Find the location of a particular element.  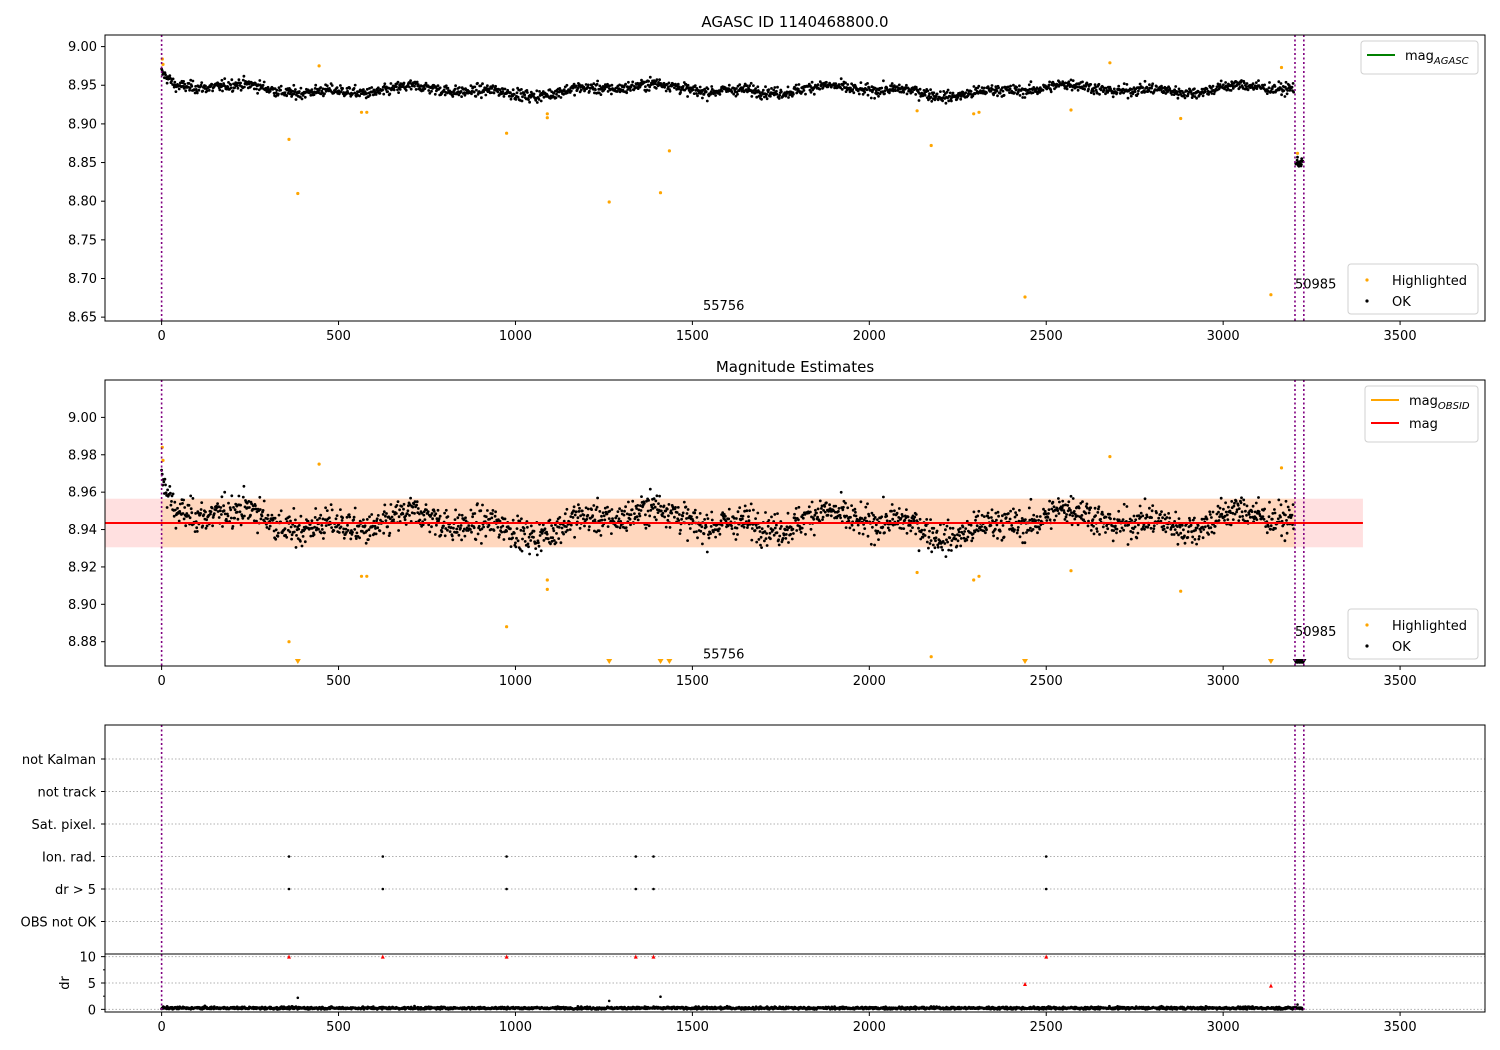

obsid-annotation: 50985 is located at coordinates (1315, 285).